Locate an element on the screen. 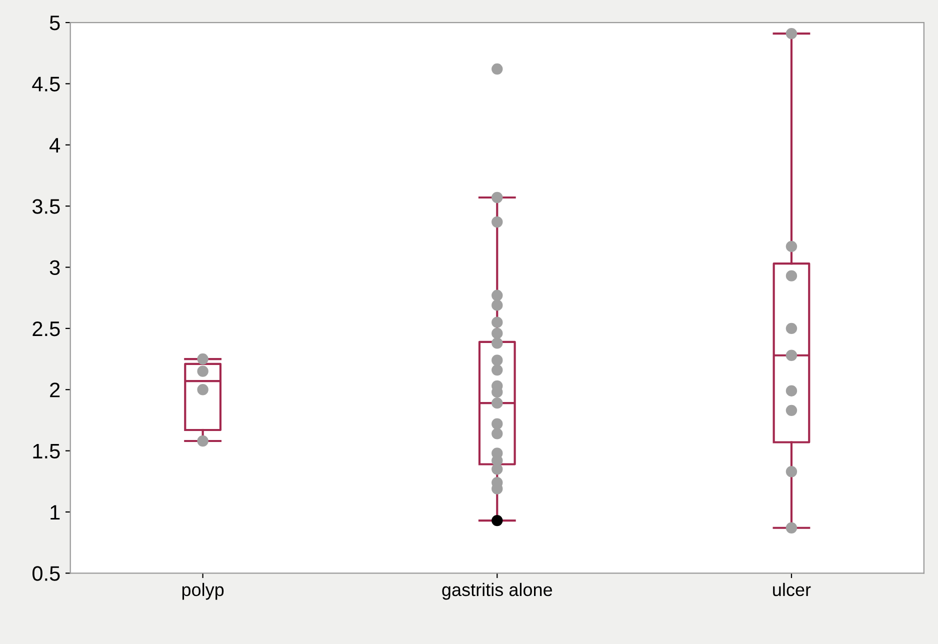  x-tick-label: polyp is located at coordinates (203, 591).